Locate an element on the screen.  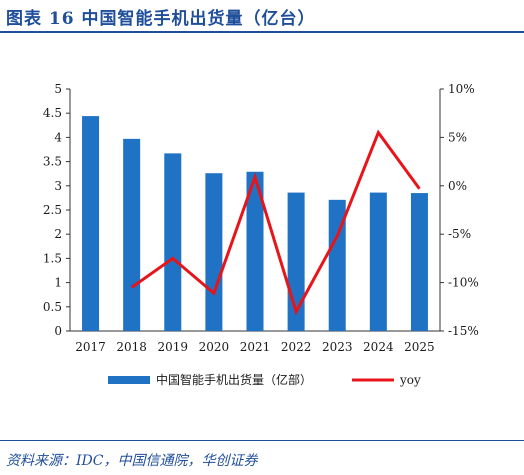
legend-swatch-bar is located at coordinates (129, 380).